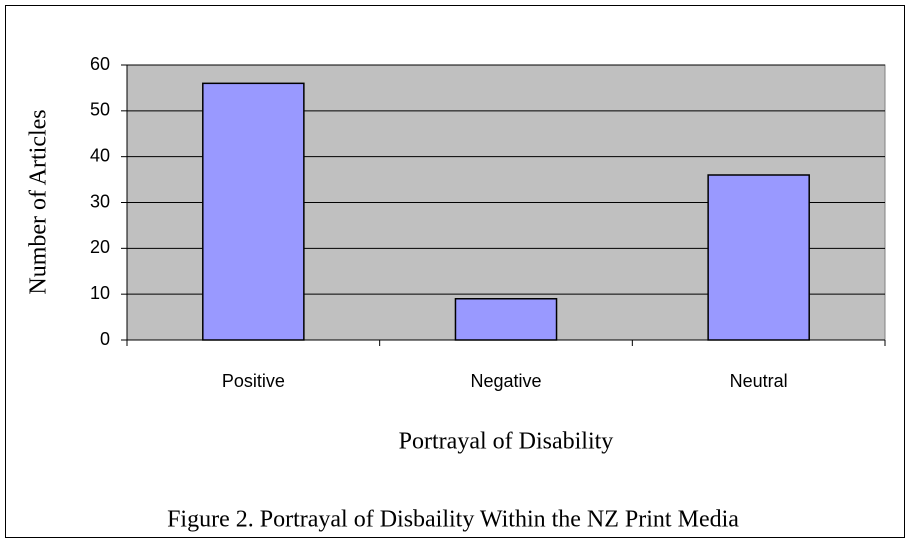 The image size is (906, 539). I want to click on y-tick-label: 50, so click(100, 110).